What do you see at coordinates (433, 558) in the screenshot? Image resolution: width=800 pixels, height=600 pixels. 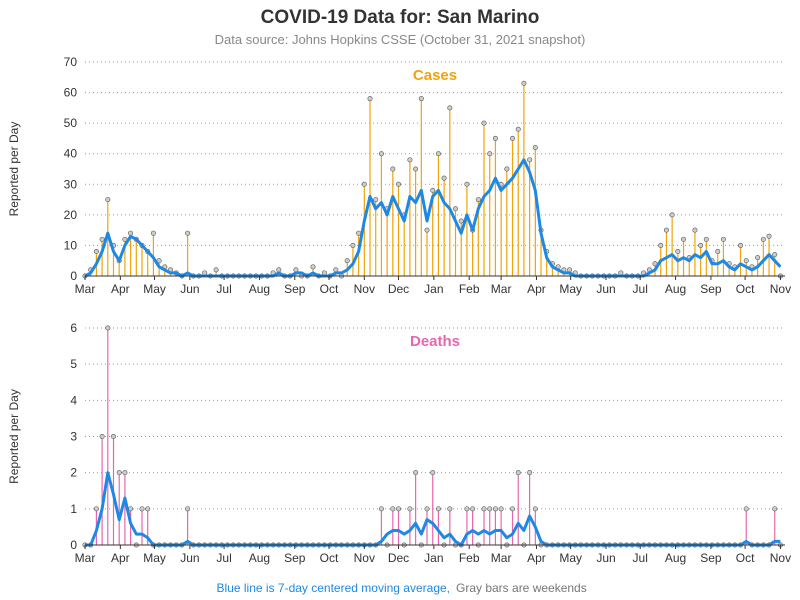 I see `x-tick-label: Jan` at bounding box center [433, 558].